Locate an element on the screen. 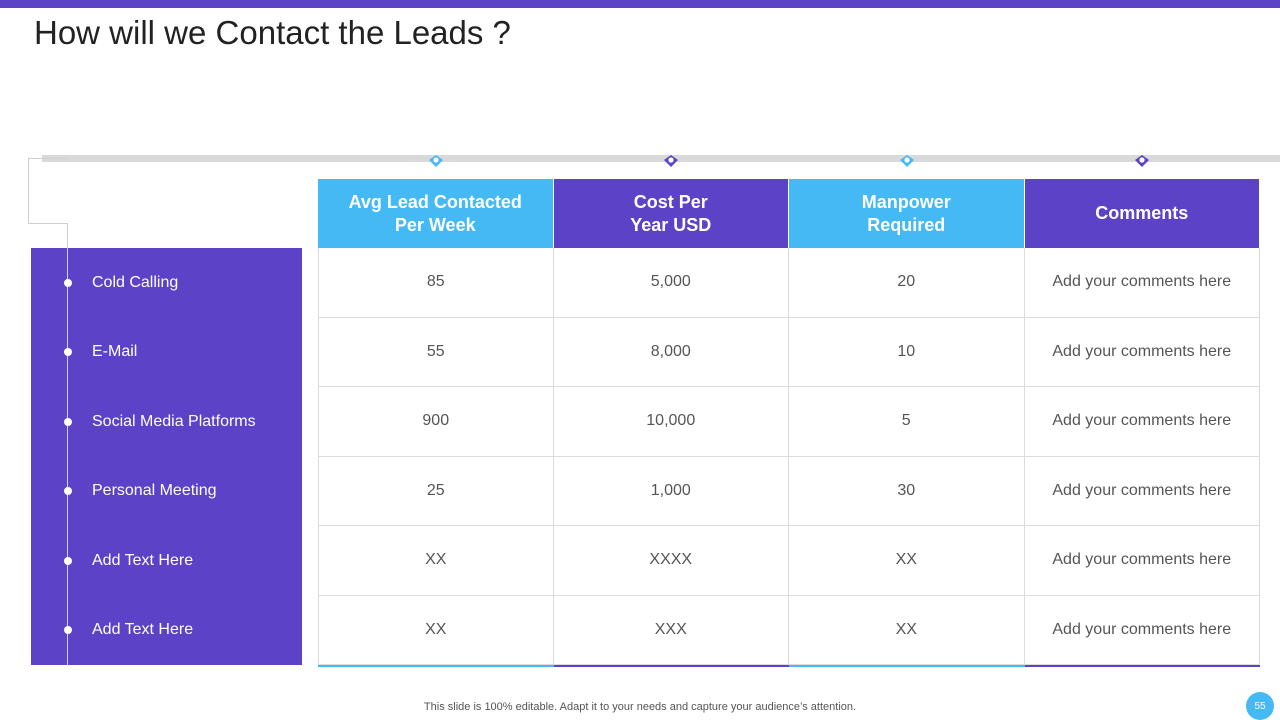 The height and width of the screenshot is (720, 1280). top-accent-bar is located at coordinates (640, 4).